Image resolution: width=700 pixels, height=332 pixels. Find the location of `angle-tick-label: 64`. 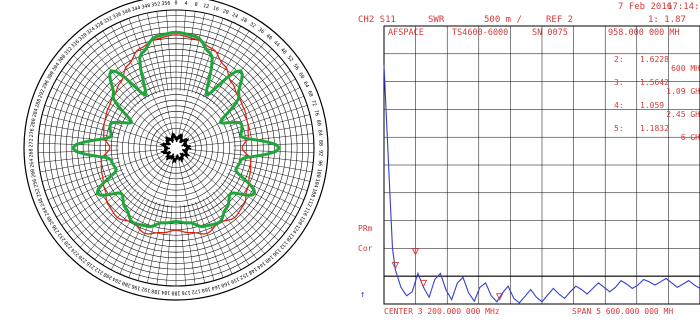

angle-tick-label: 64 is located at coordinates (306, 85).